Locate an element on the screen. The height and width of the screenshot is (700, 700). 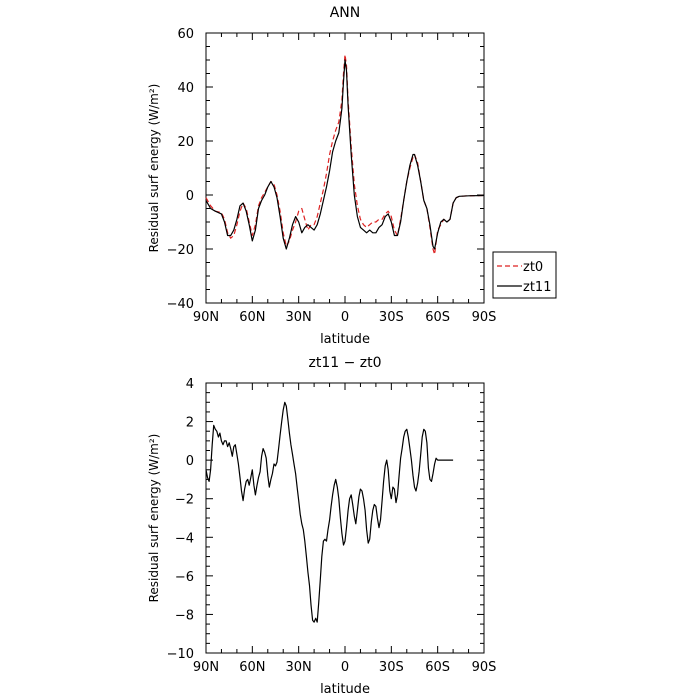
y-tick-label: −40 is located at coordinates (180, 304).